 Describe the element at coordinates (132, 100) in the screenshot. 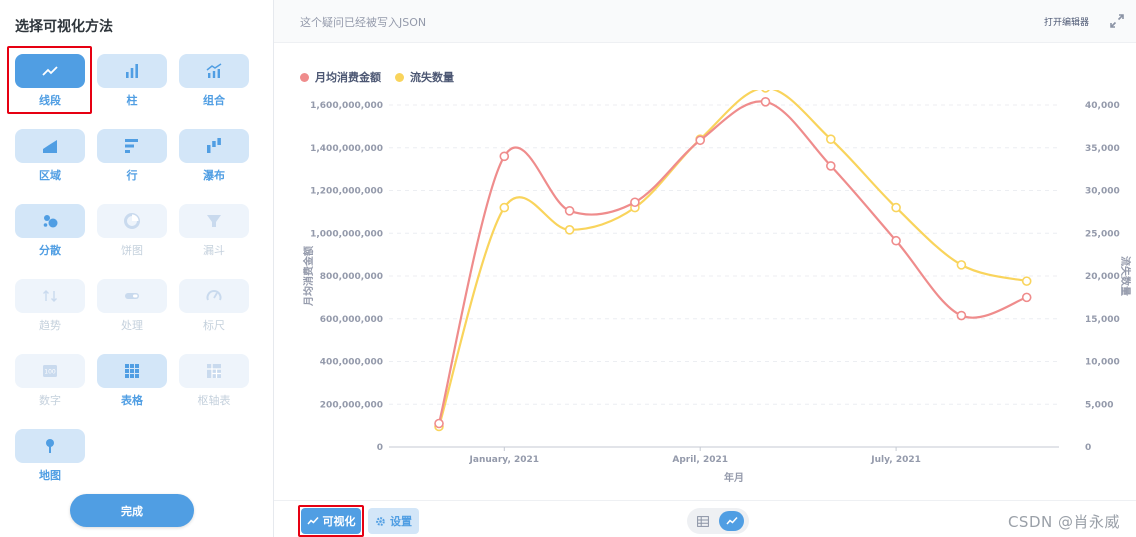

I see `viz-label: 柱` at that location.